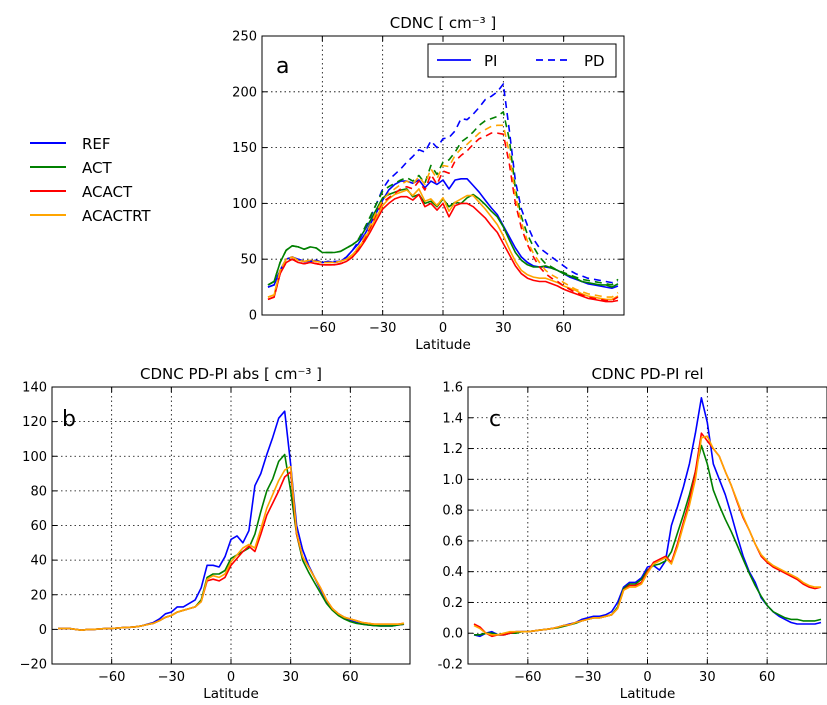 The height and width of the screenshot is (705, 827). What do you see at coordinates (452, 541) in the screenshot?
I see `y-tick-label: 0.6` at bounding box center [452, 541].